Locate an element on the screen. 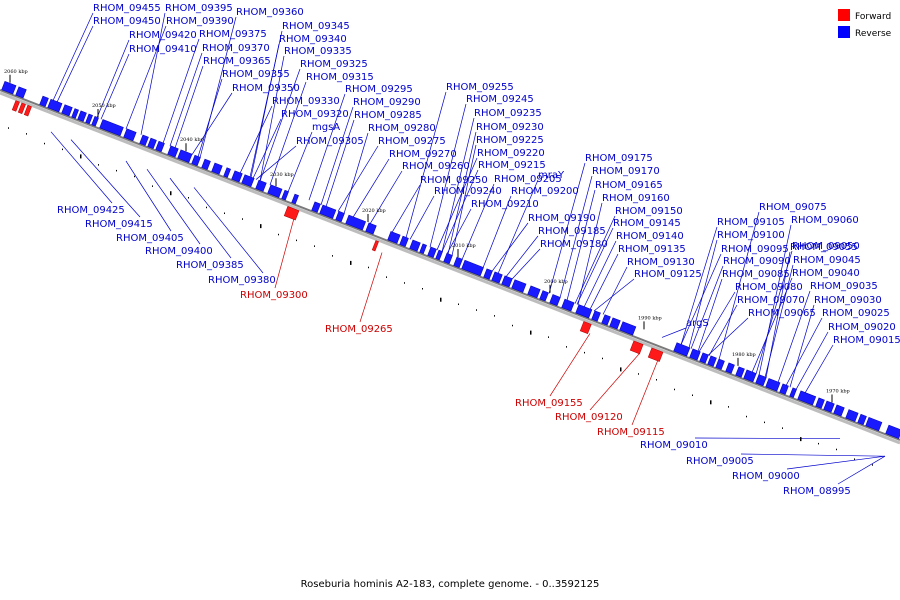 This screenshot has width=900, height=600. gene-label-reverse: RHOM_09060 is located at coordinates (825, 220).